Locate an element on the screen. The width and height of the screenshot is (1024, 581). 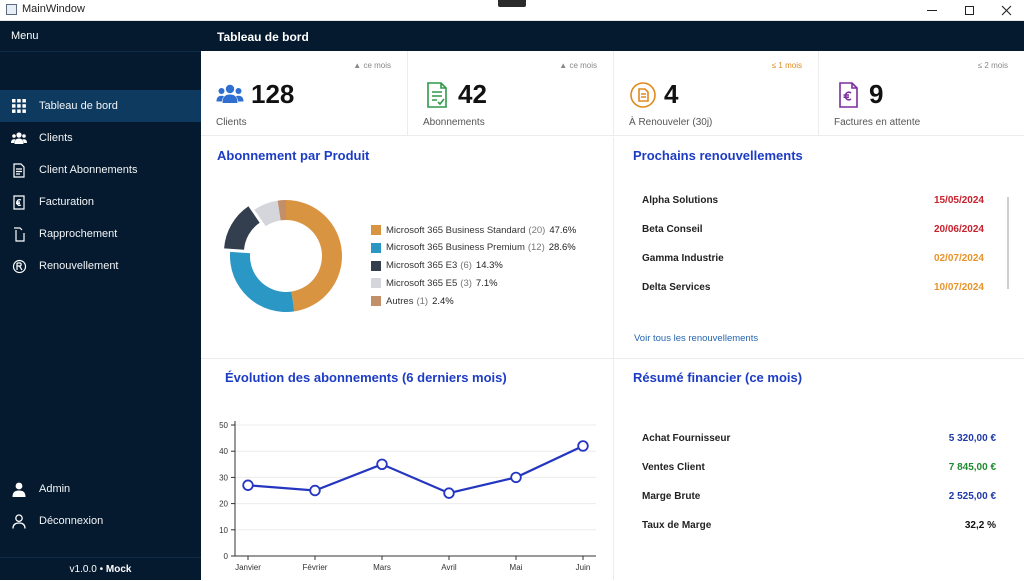
finance-row: Taux de Marge 32,2 % is located at coordinates (819, 526).